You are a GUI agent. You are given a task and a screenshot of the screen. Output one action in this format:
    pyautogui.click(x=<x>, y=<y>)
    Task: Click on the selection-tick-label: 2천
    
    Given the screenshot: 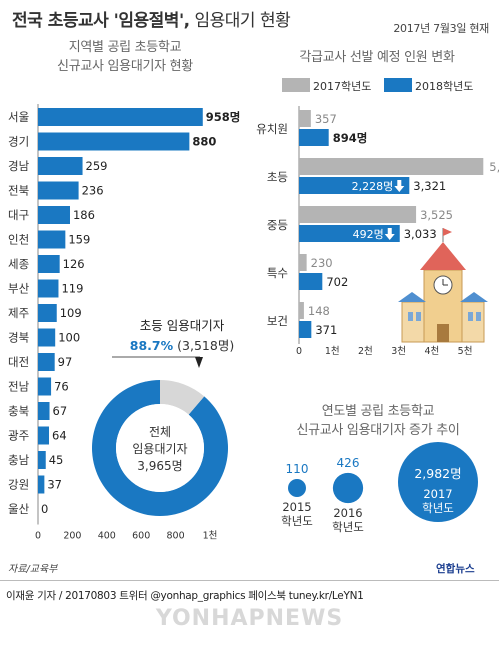 What is the action you would take?
    pyautogui.click(x=365, y=351)
    